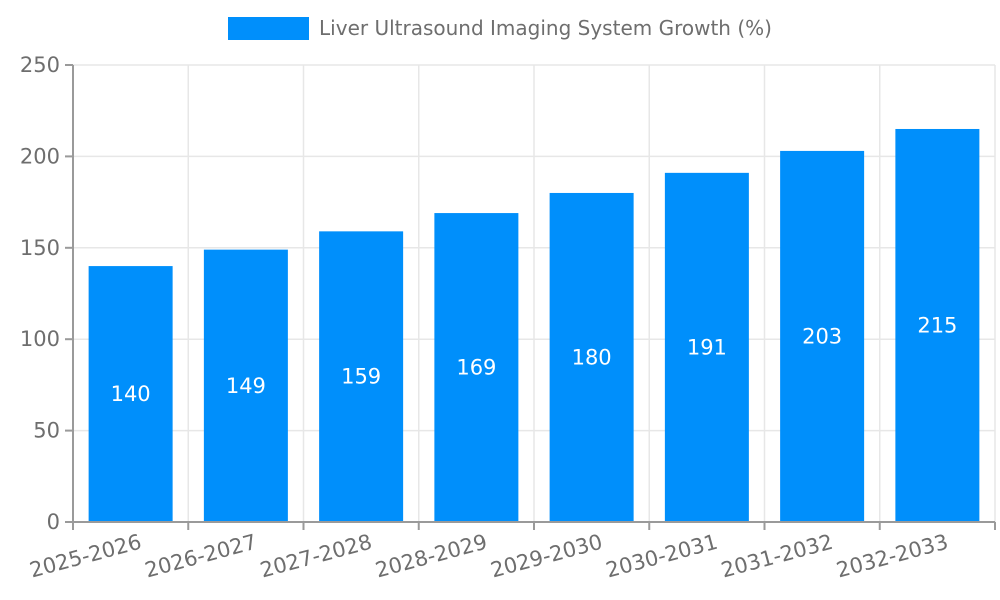  What do you see at coordinates (46, 431) in the screenshot?
I see `y-axis-tick-label: 50` at bounding box center [46, 431].